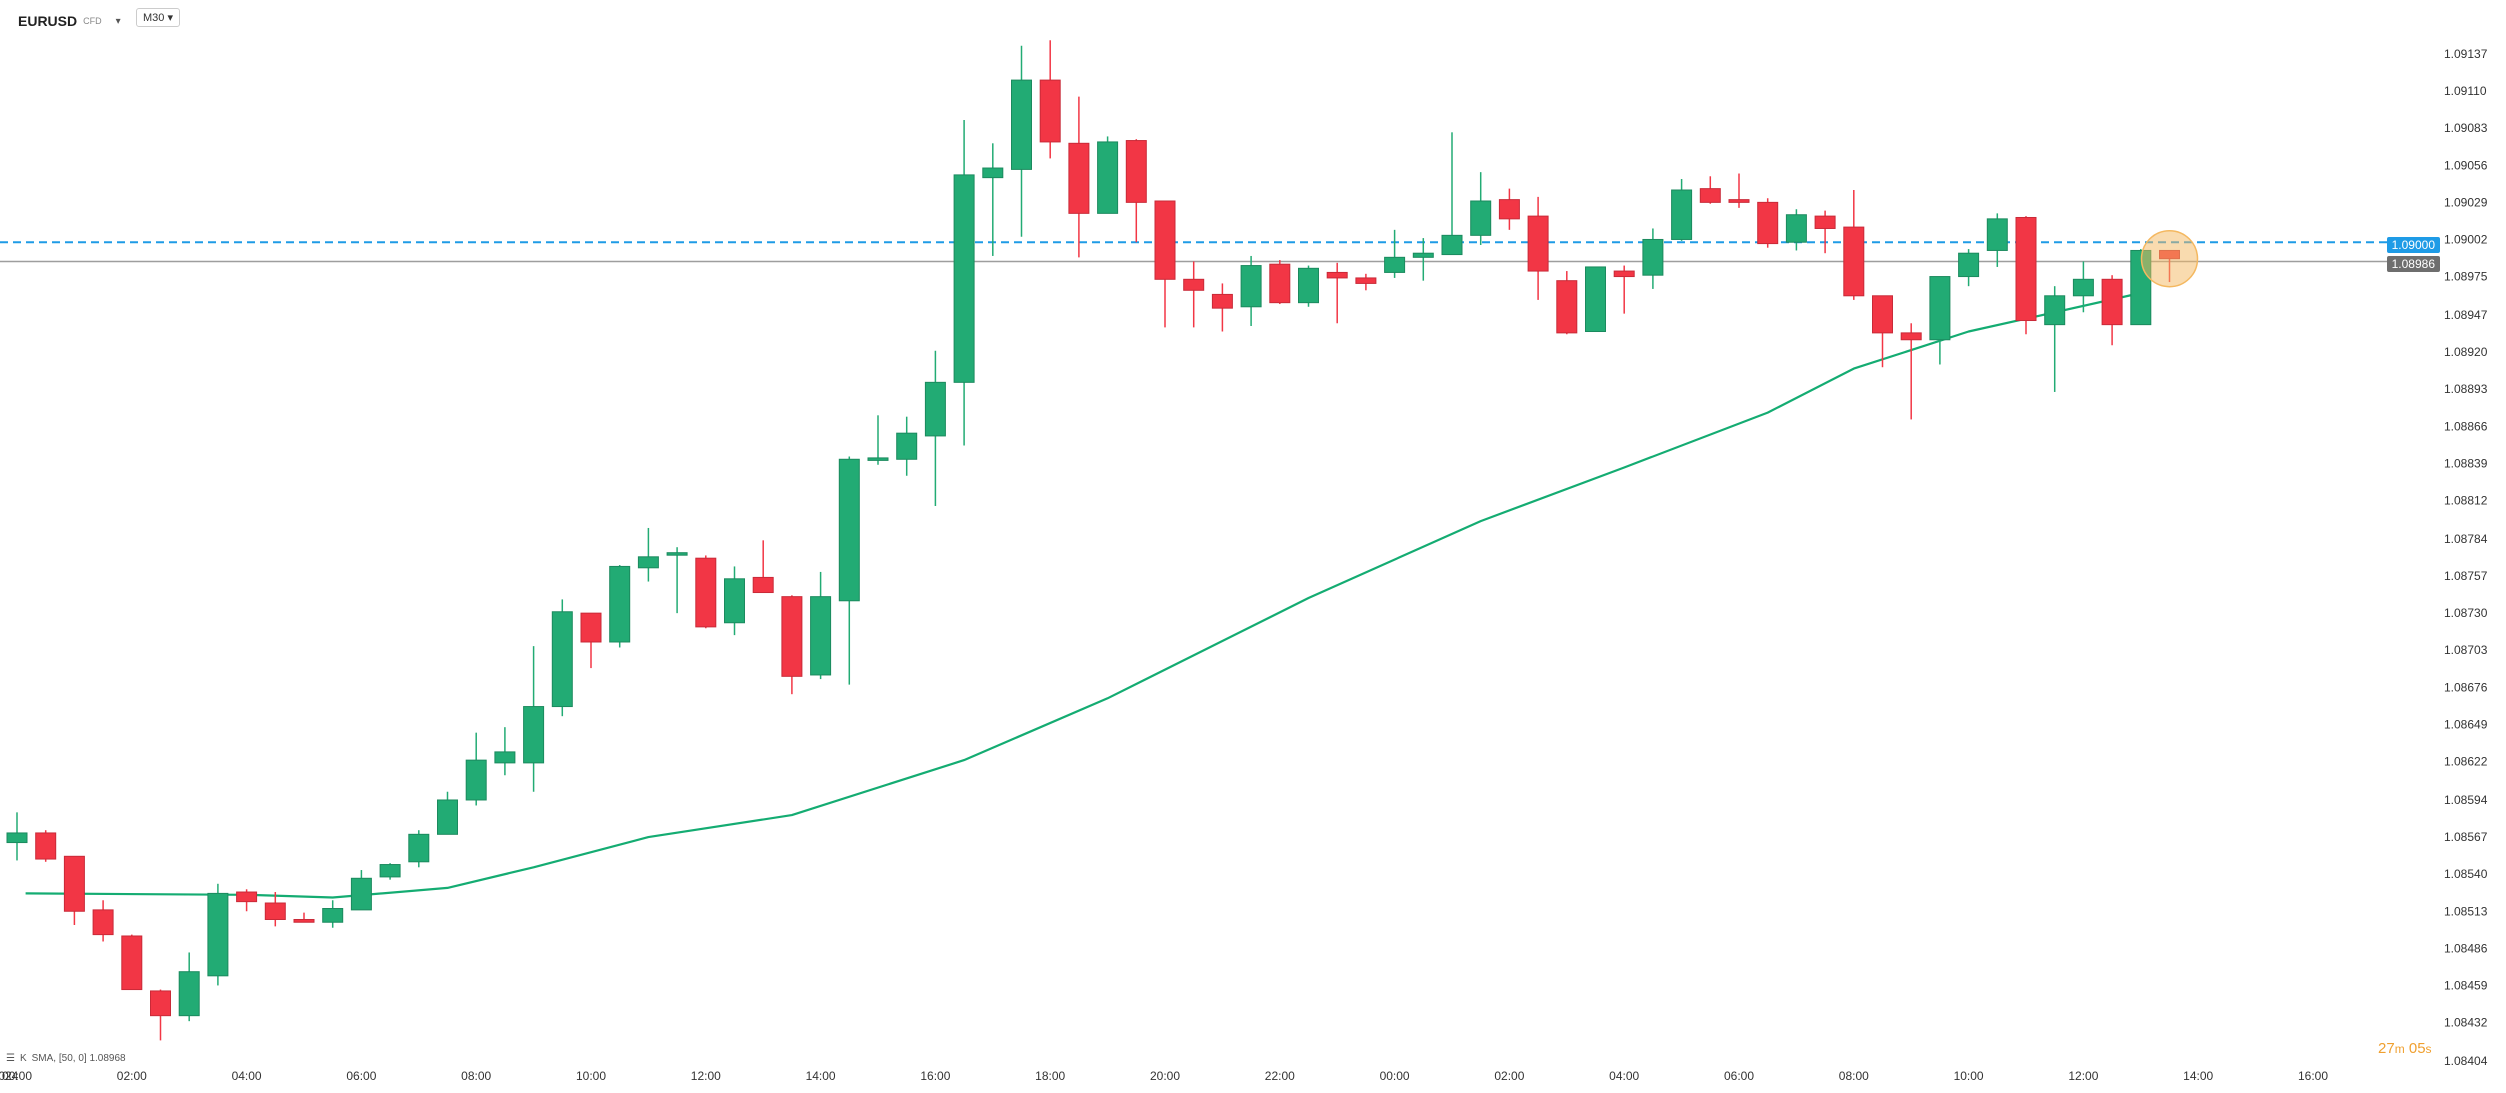 The image size is (2506, 1093). Describe the element at coordinates (2466, 352) in the screenshot. I see `price-tick-label: 1.08920` at that location.